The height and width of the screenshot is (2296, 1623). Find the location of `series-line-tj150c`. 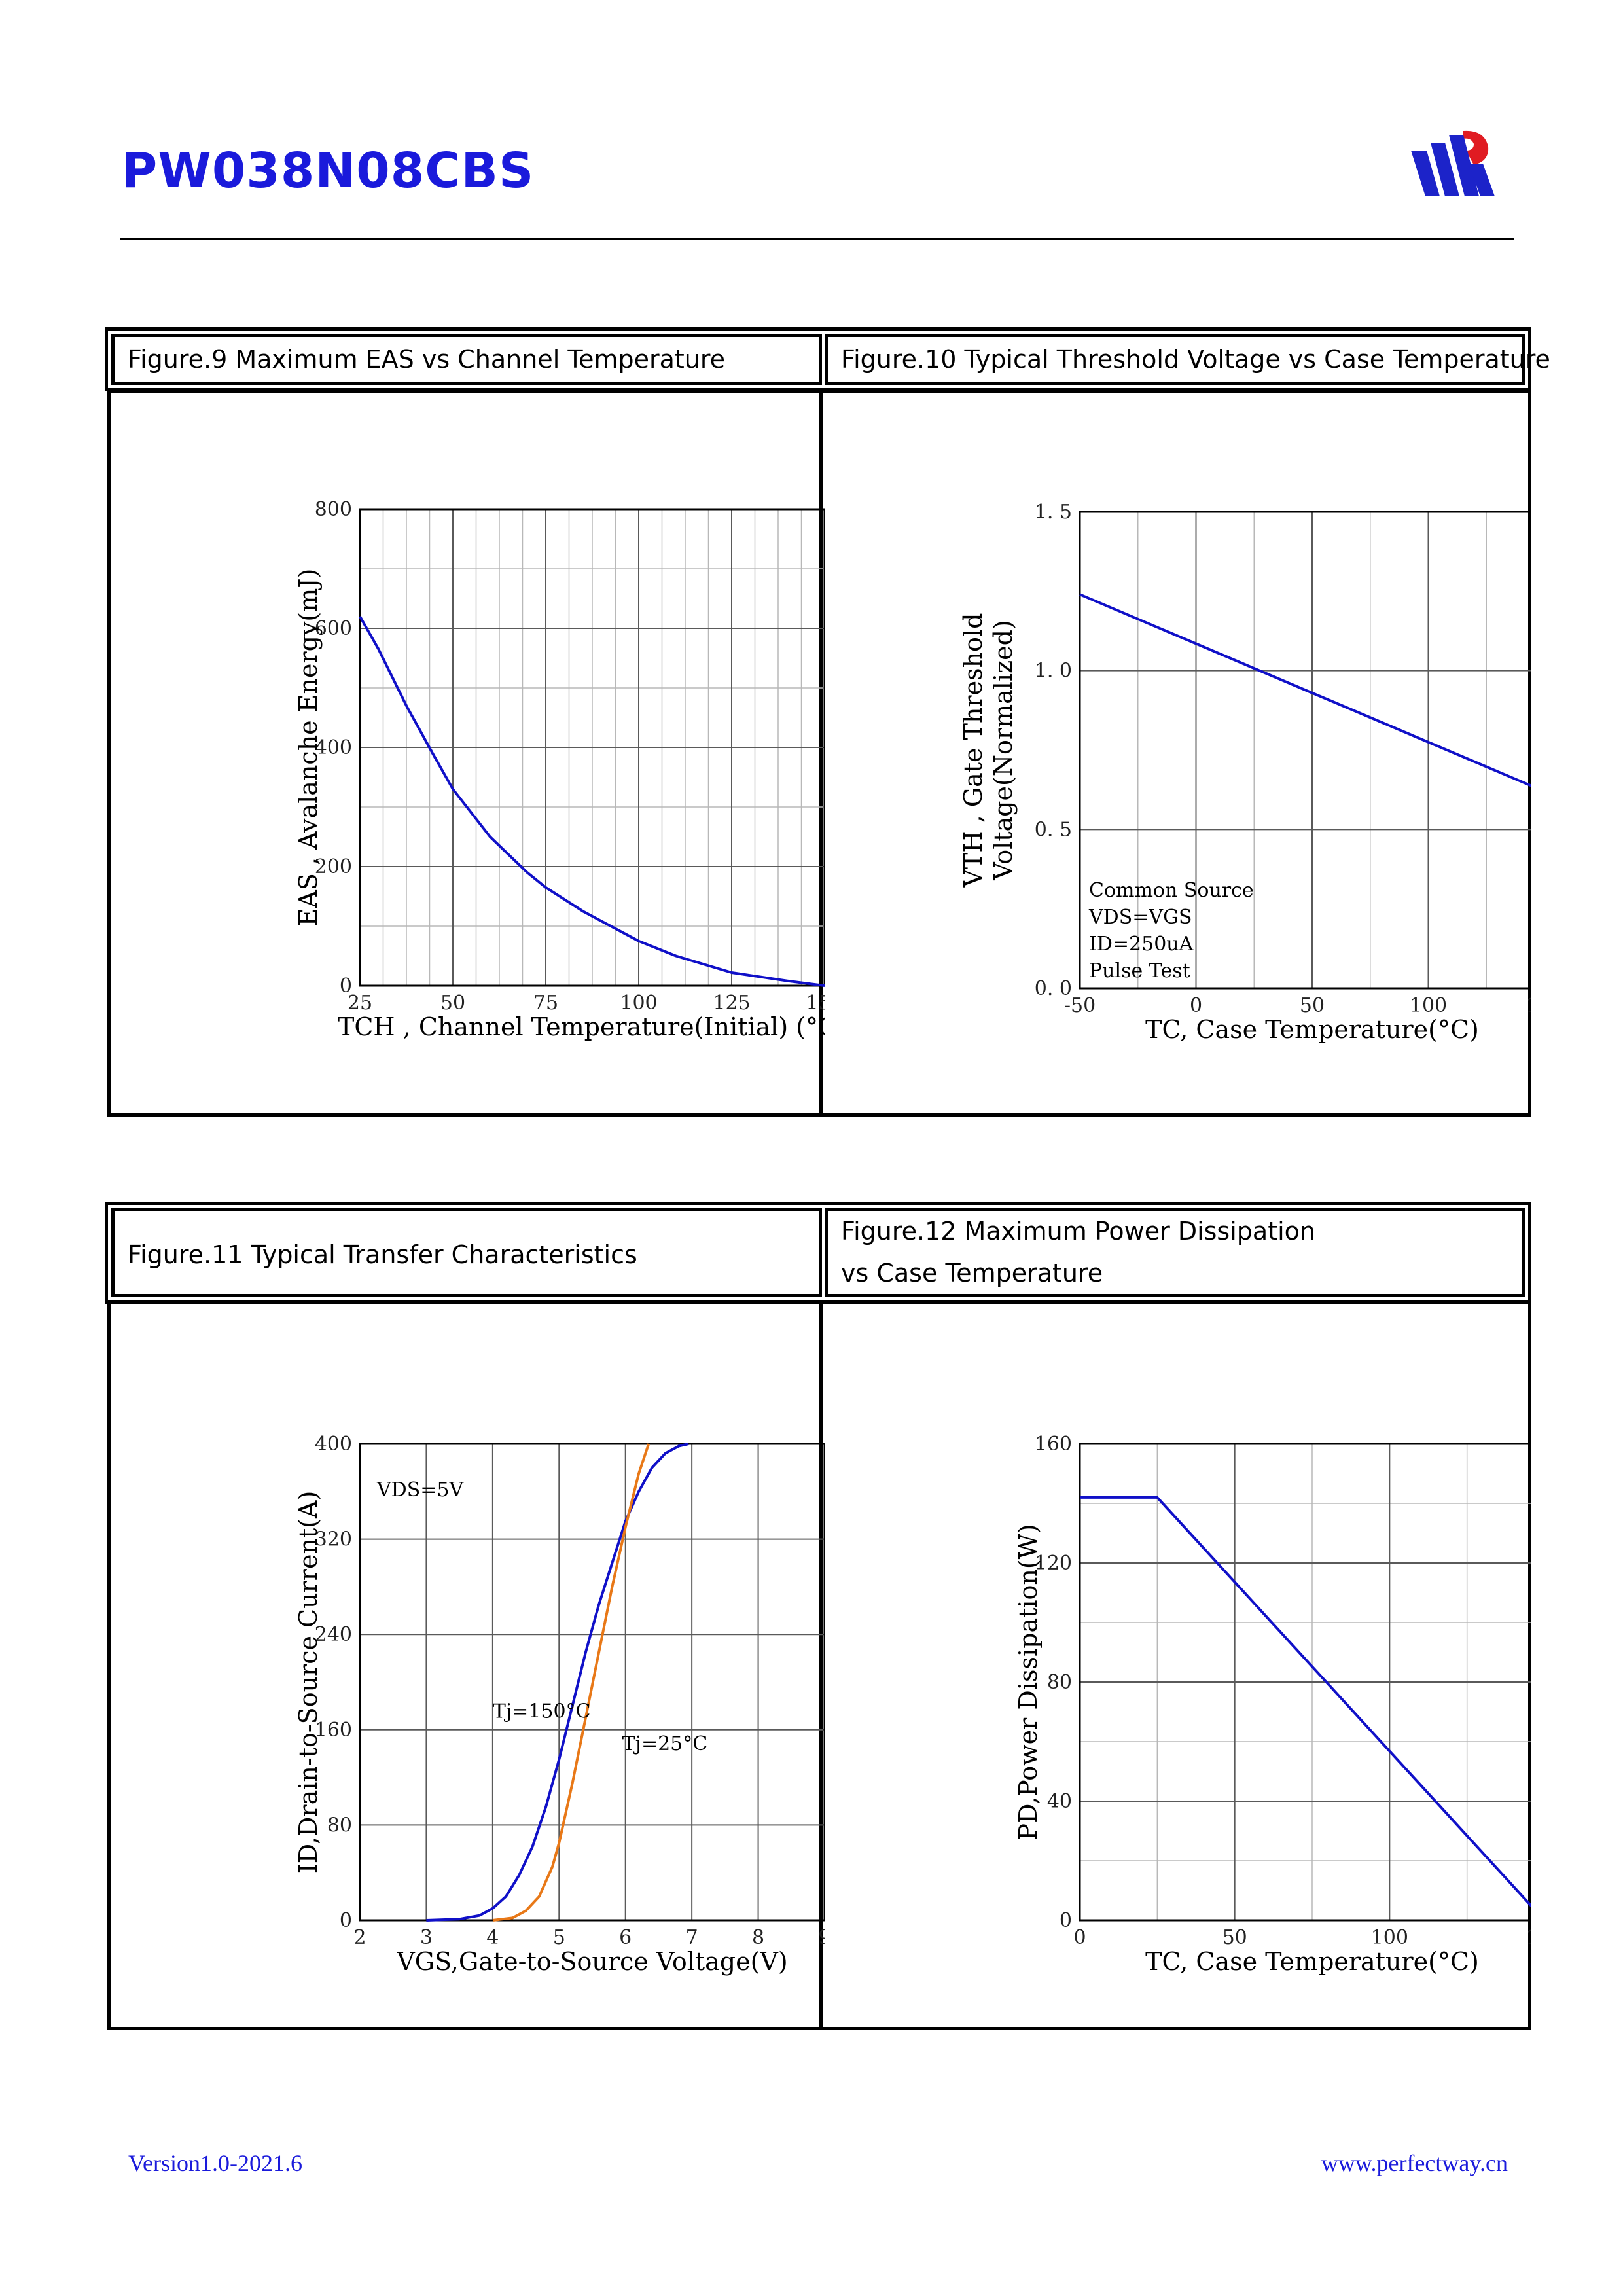

series-line-tj150c is located at coordinates (557, 1682).